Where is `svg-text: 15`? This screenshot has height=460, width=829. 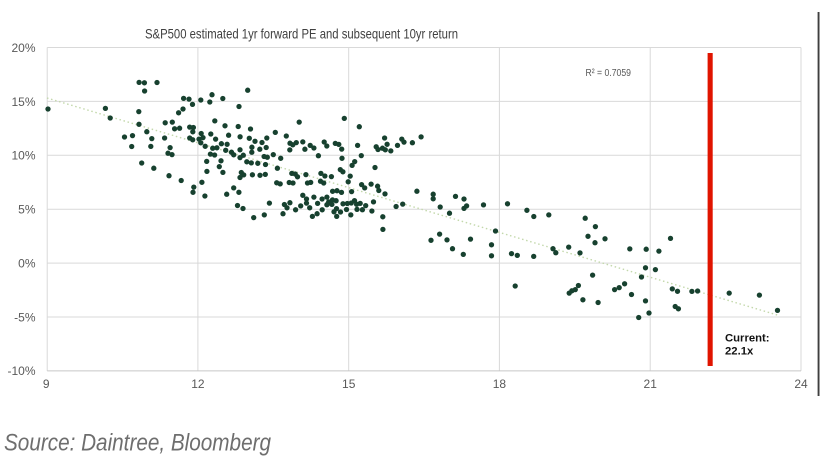
svg-text: 15 is located at coordinates (349, 384).